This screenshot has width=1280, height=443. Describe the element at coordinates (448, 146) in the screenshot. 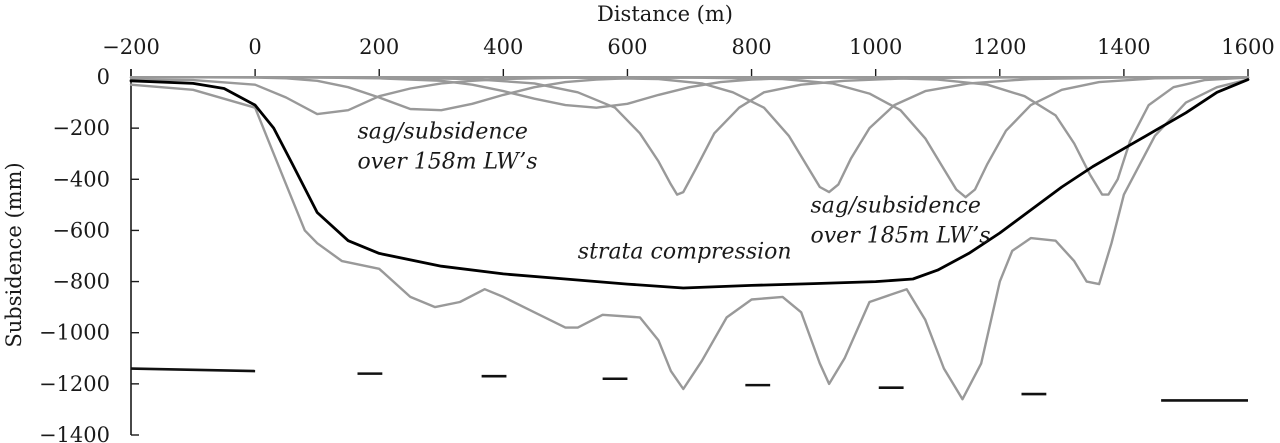

I see `annotation-text: sag/subsidence over 158m LW’s` at that location.